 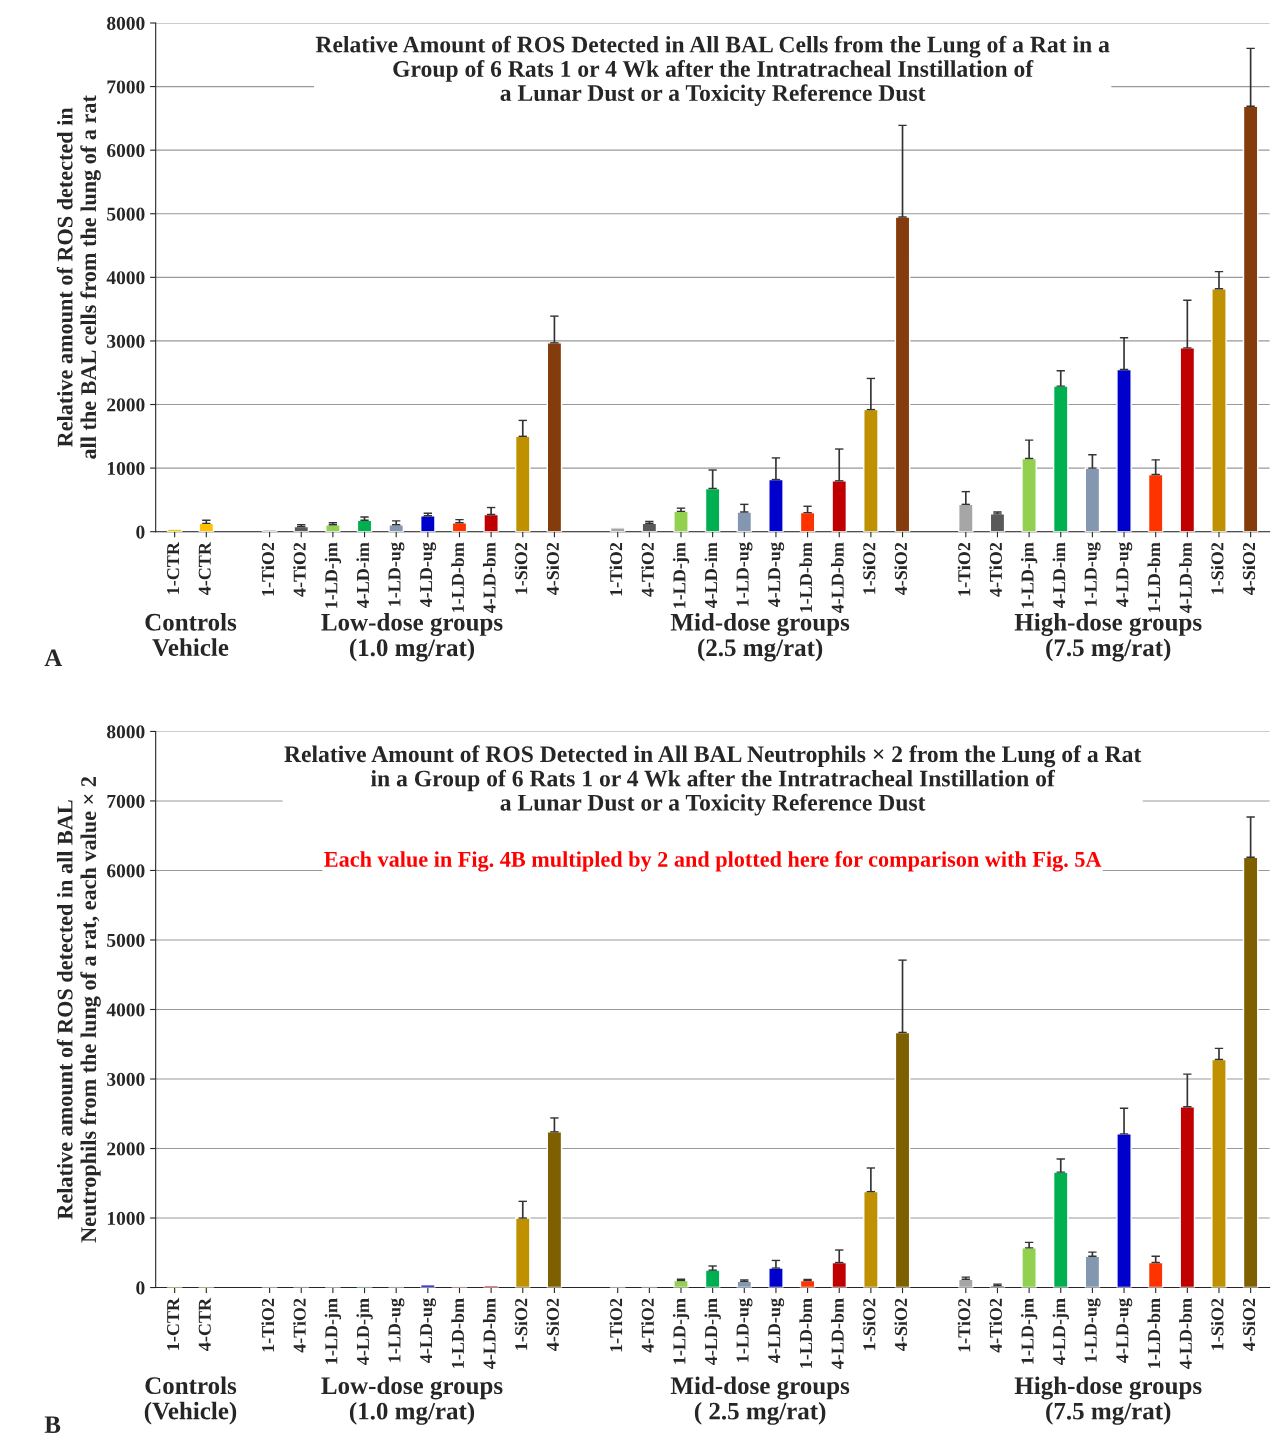 What do you see at coordinates (760, 1400) in the screenshot?
I see `text: Mid-dose groups ( 2.5 mg/rat)` at bounding box center [760, 1400].